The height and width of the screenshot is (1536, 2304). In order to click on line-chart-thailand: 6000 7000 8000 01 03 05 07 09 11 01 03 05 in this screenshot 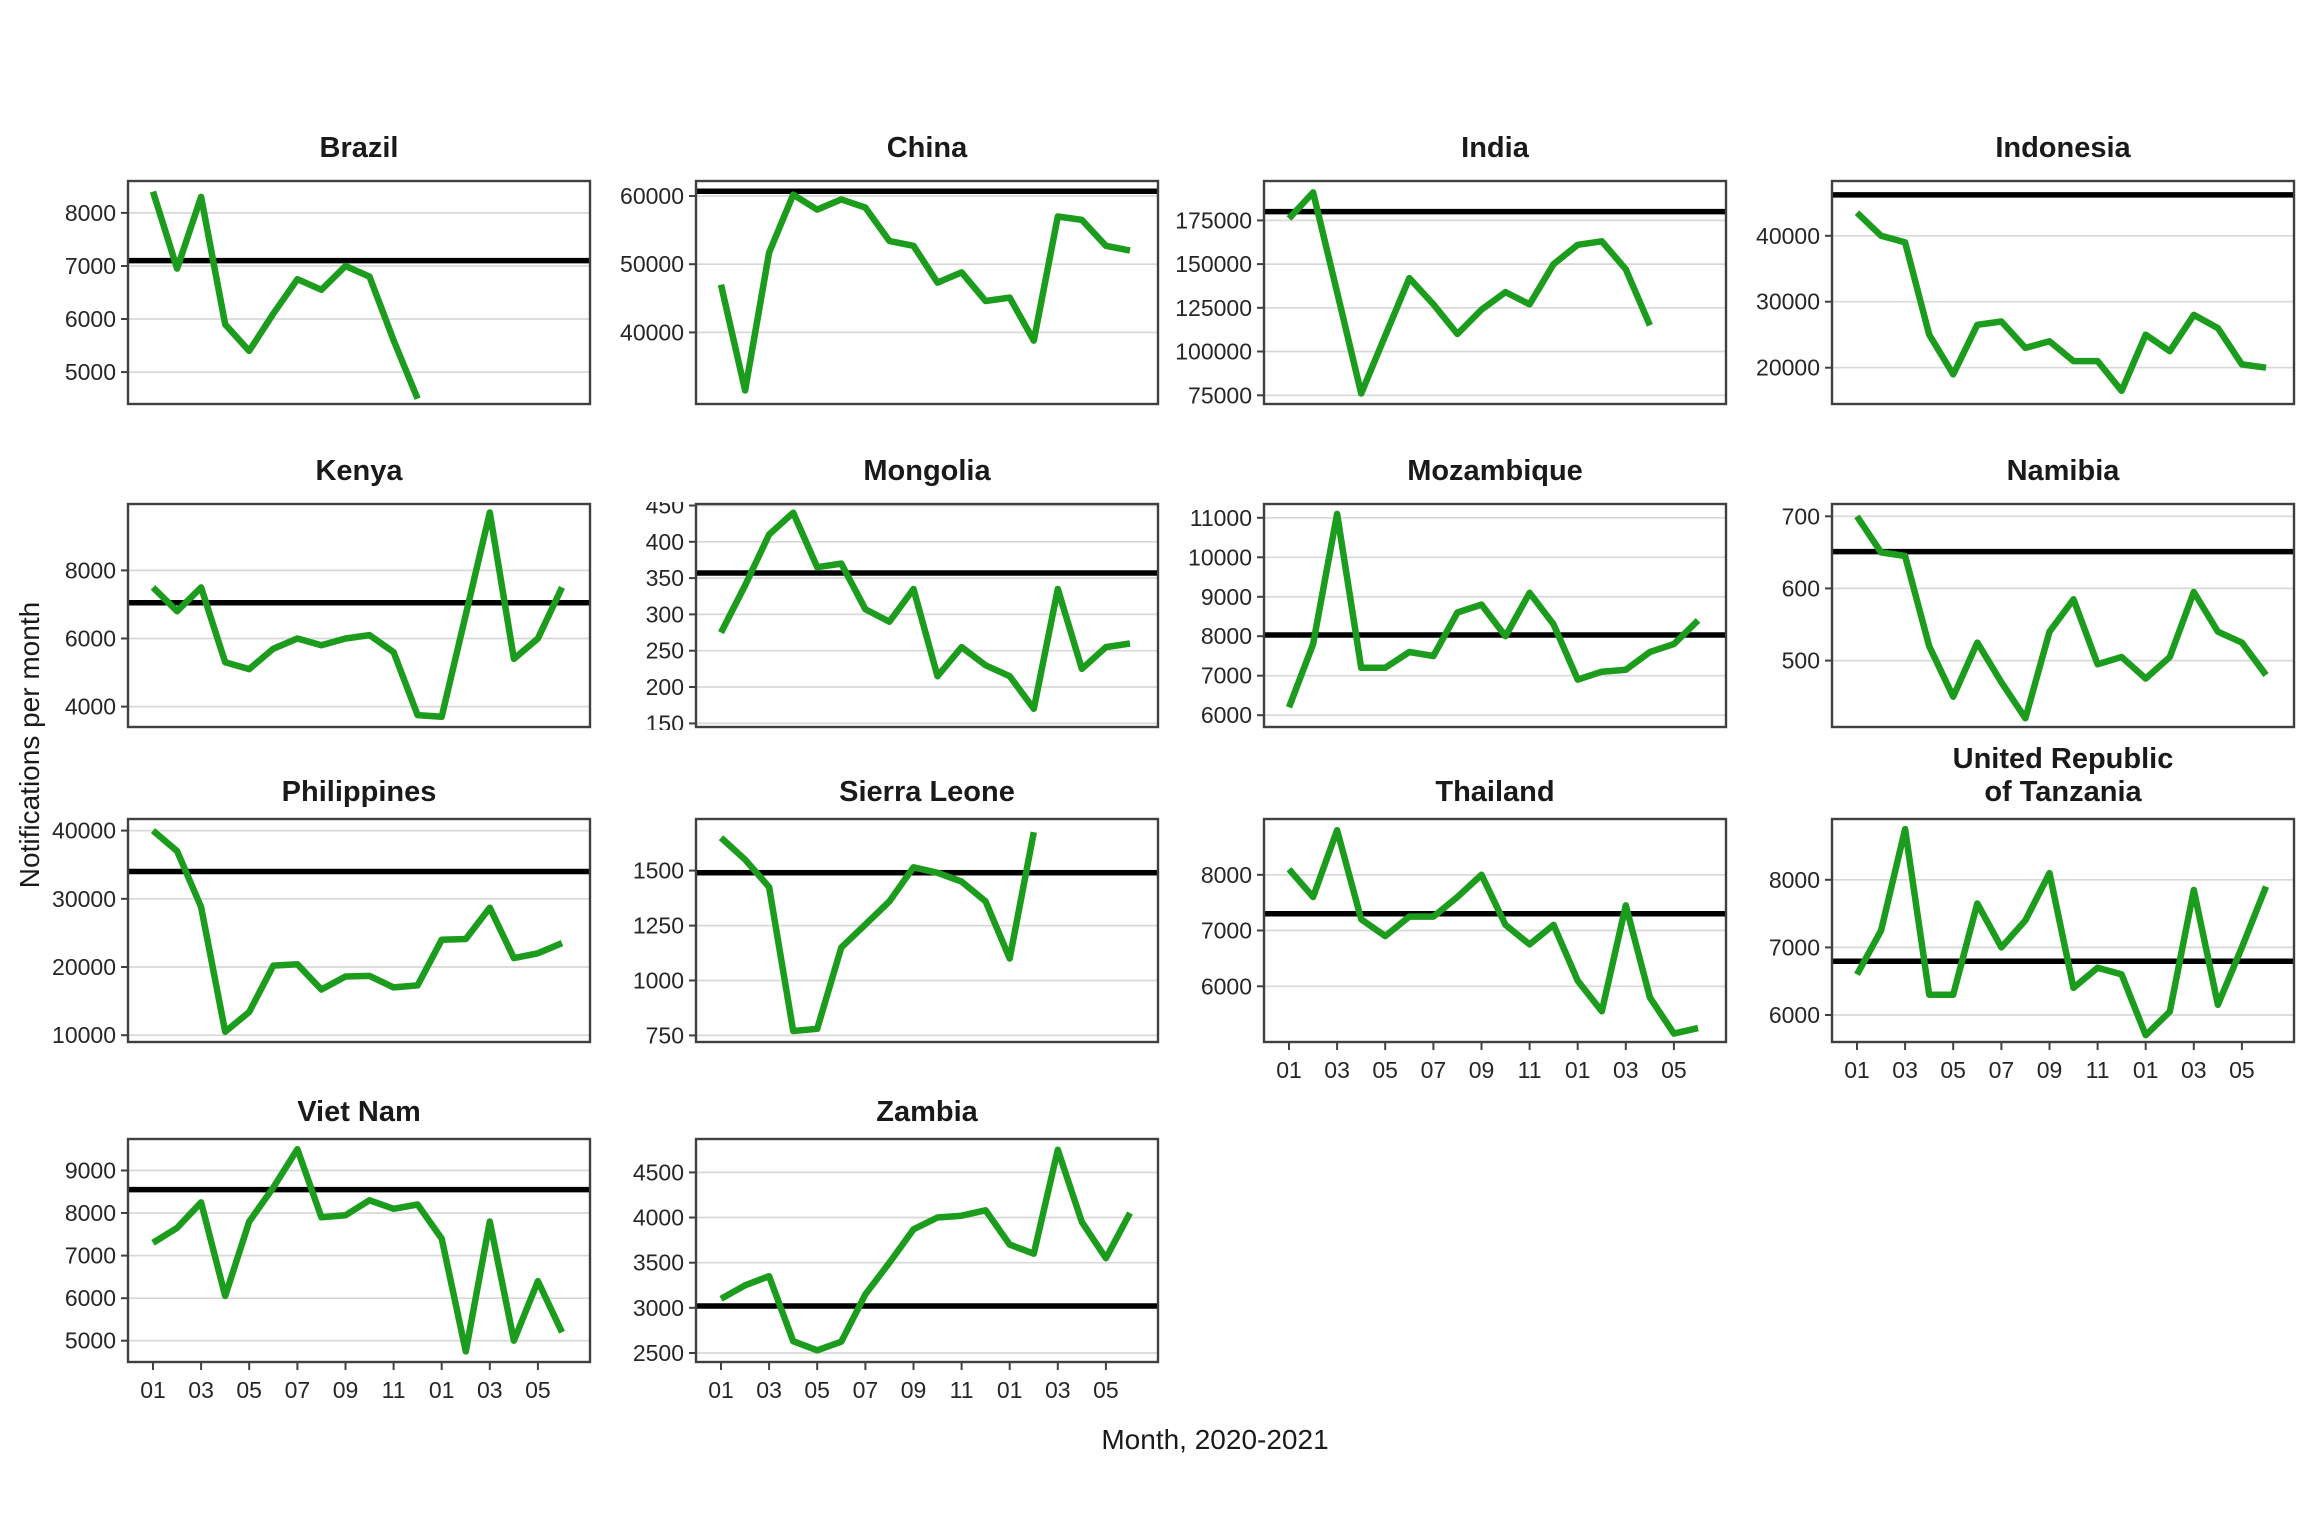, I will do `click(1464, 950)`.